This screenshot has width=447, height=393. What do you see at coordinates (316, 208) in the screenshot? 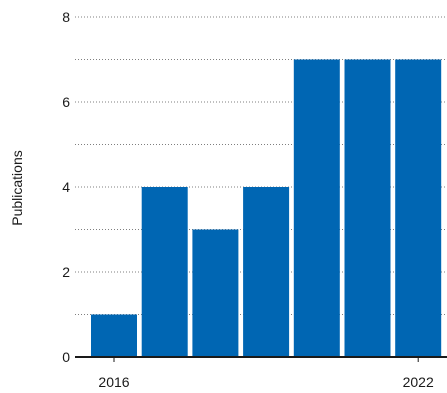
I see `bar-2020` at bounding box center [316, 208].